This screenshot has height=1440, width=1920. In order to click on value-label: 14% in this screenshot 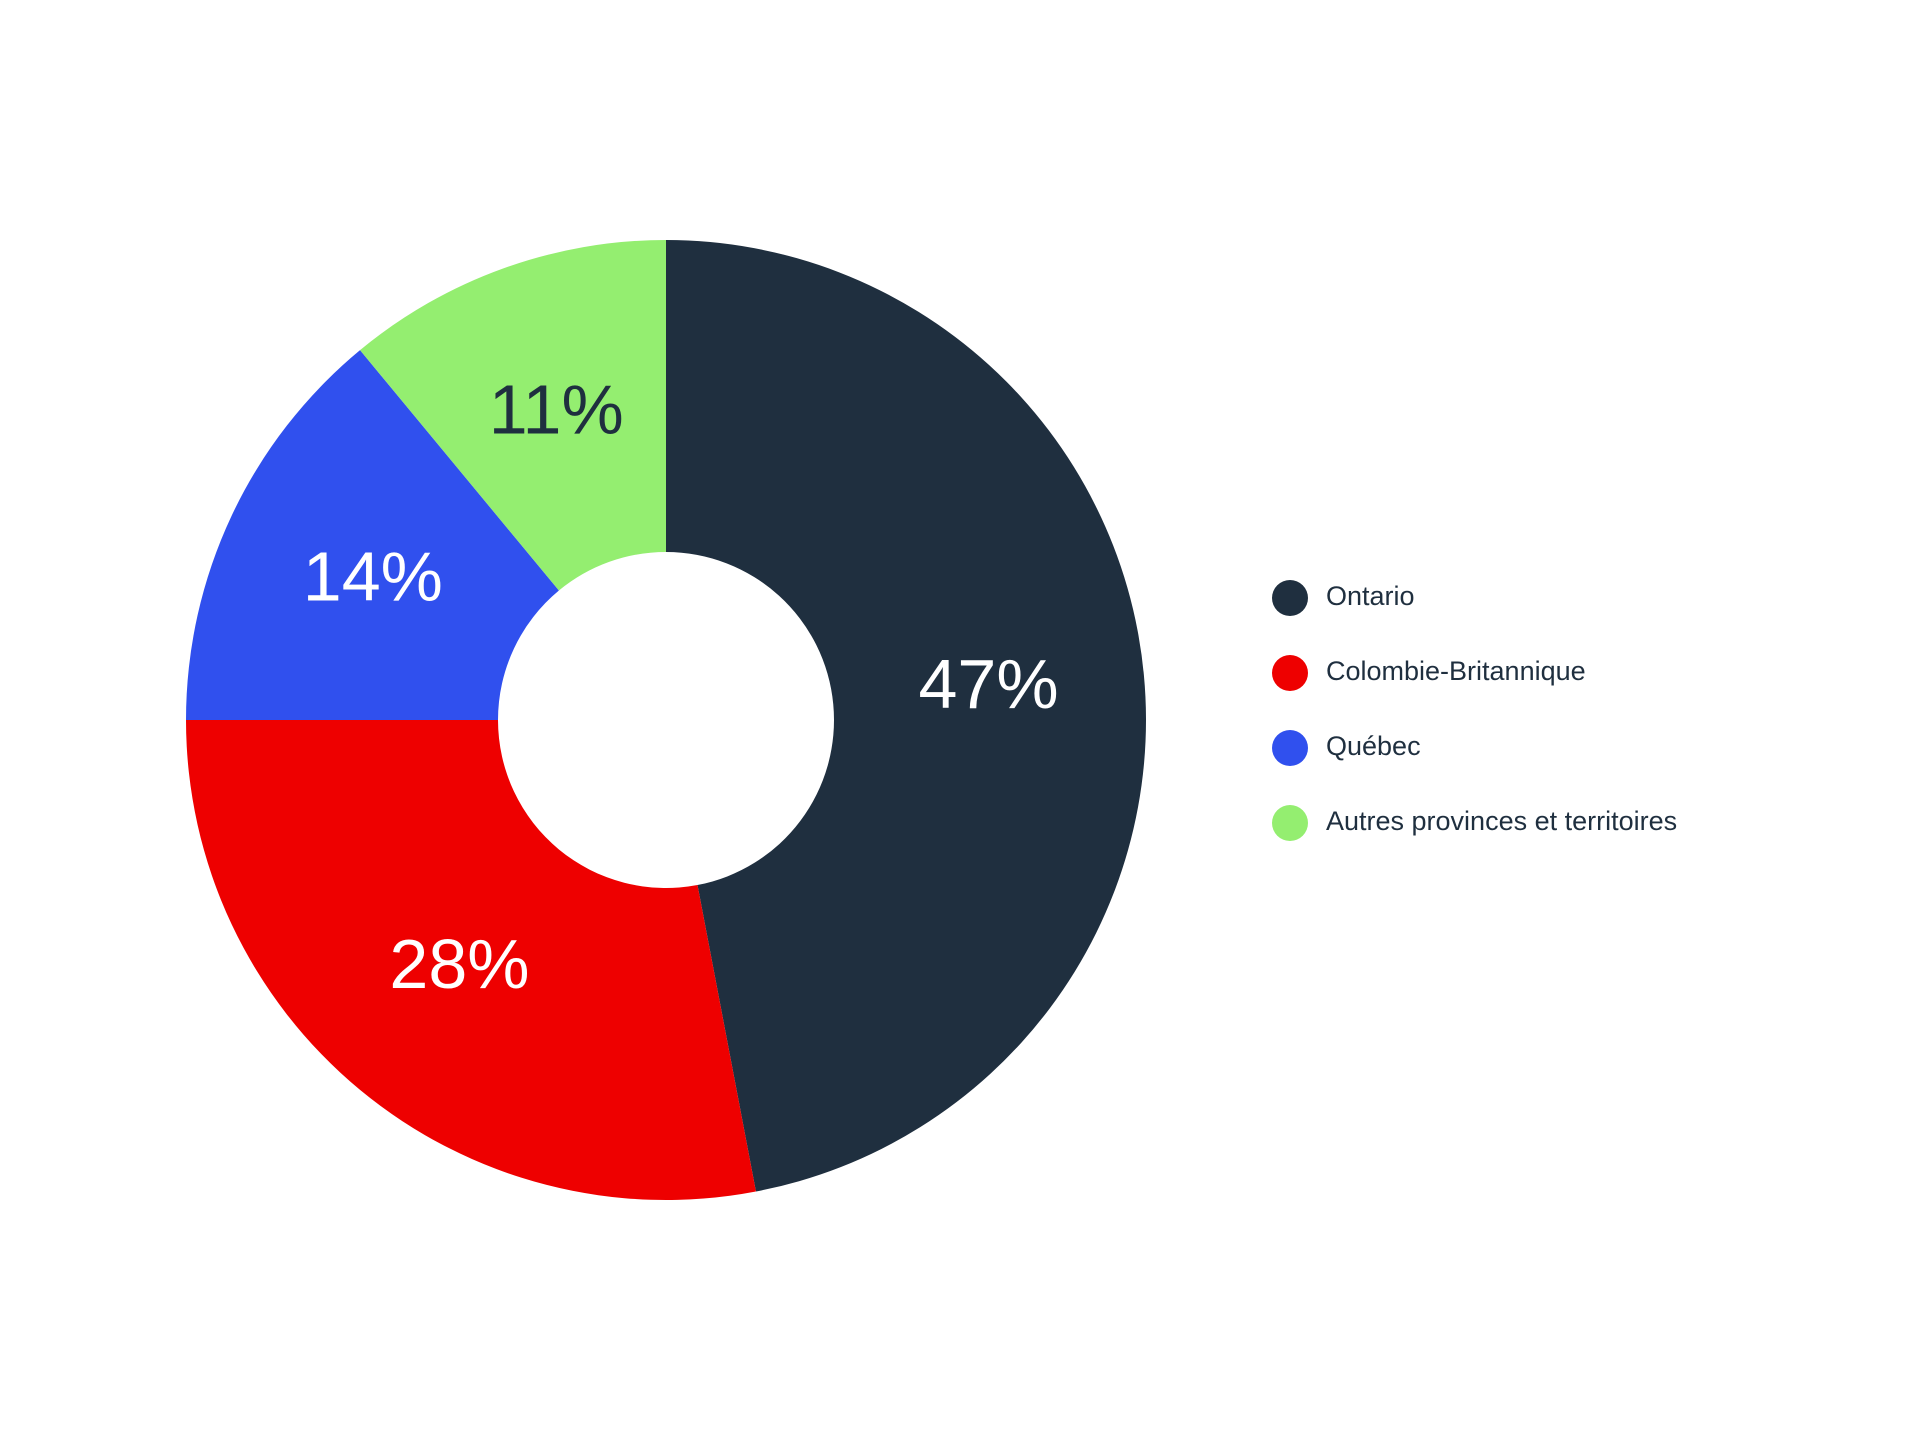, I will do `click(373, 577)`.